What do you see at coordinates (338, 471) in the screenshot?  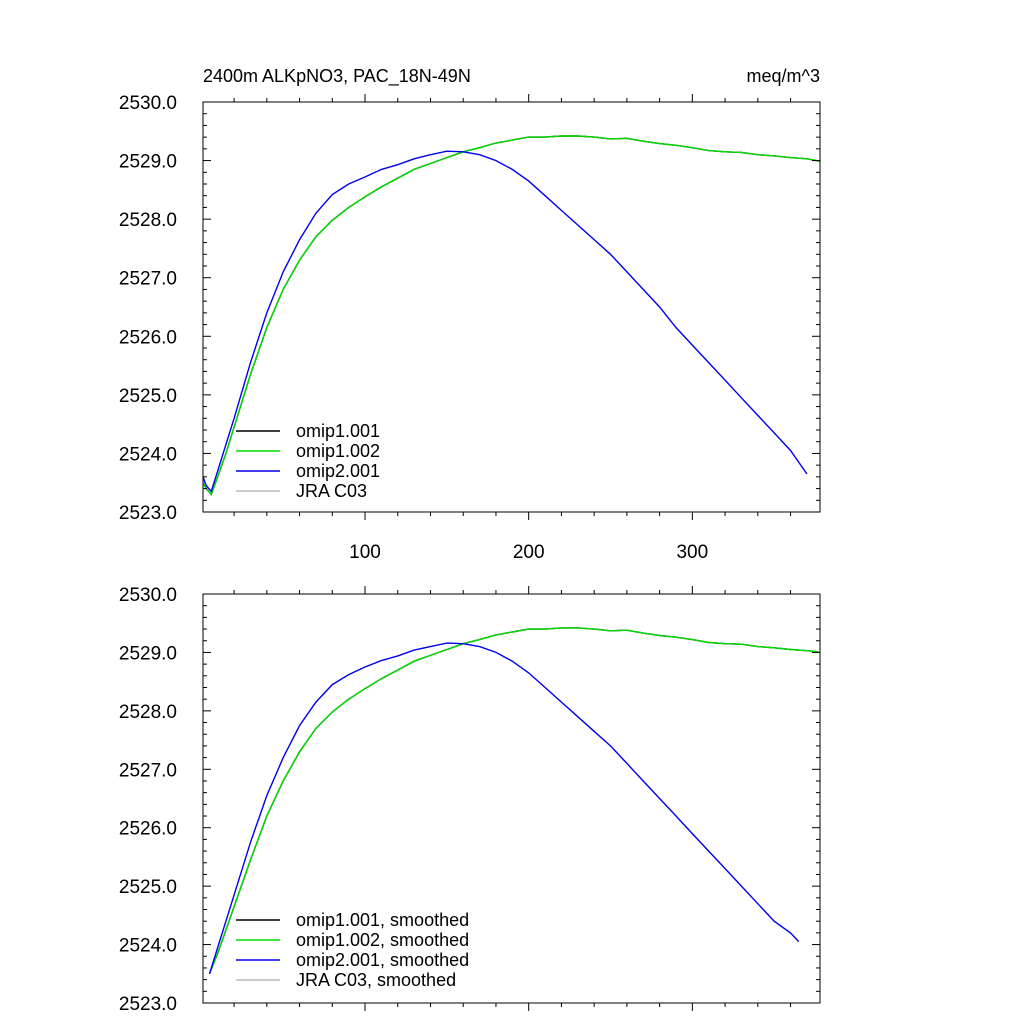 I see `legend-label: omip2.001` at bounding box center [338, 471].